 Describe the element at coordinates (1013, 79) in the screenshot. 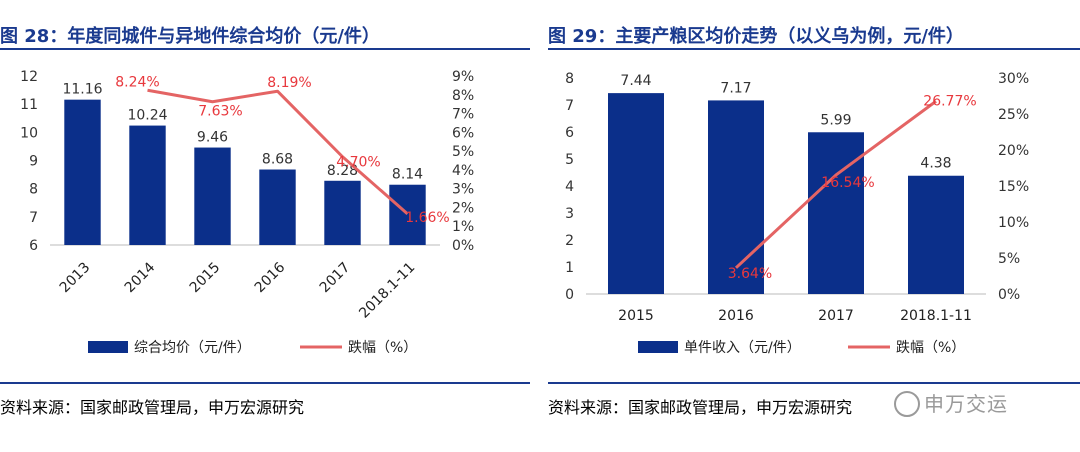

I see `y-tick-right: 30%` at that location.